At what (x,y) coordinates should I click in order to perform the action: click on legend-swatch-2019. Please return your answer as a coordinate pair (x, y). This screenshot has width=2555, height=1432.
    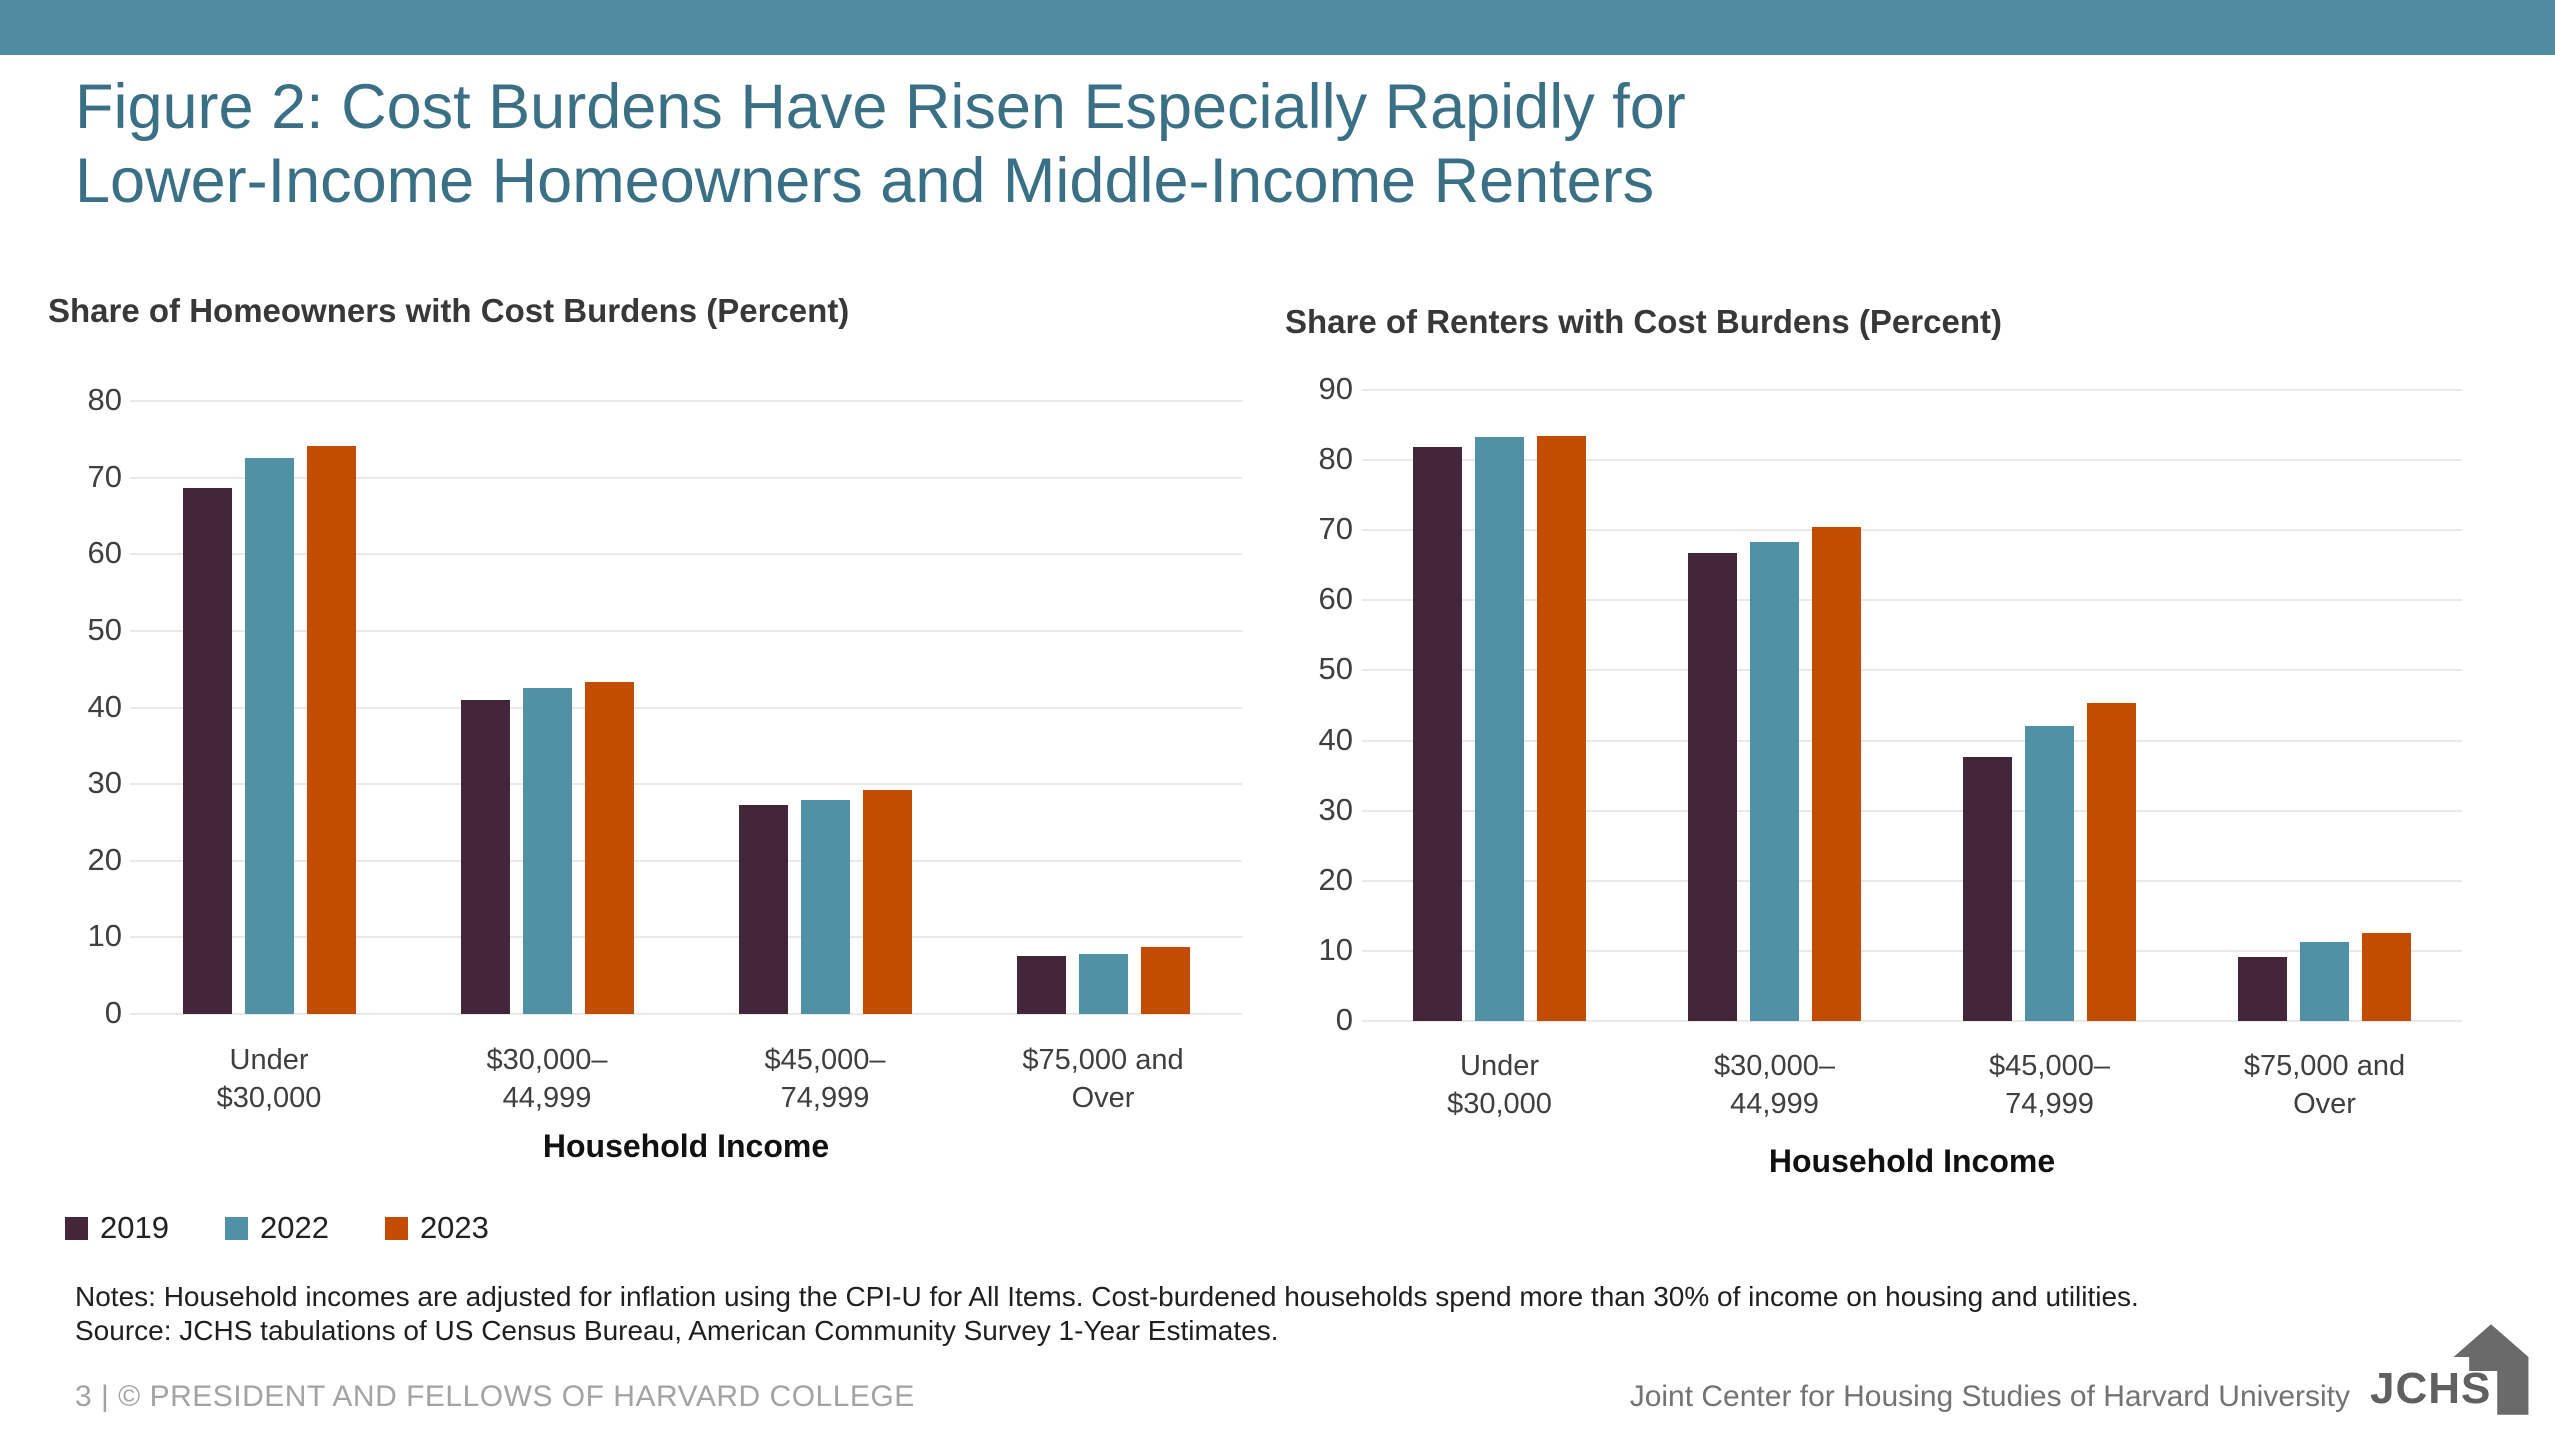
    Looking at the image, I should click on (76, 1228).